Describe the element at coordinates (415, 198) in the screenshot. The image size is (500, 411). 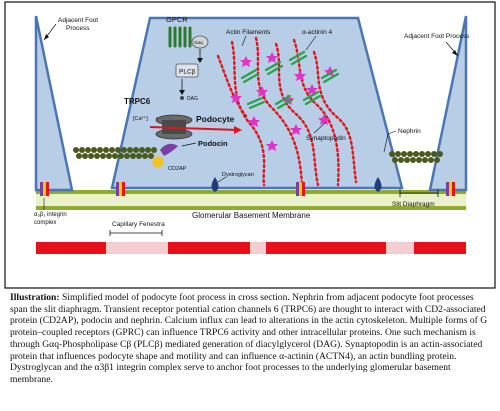
I see `slit-diaphragm-bracket: Slit Diaphragm` at that location.